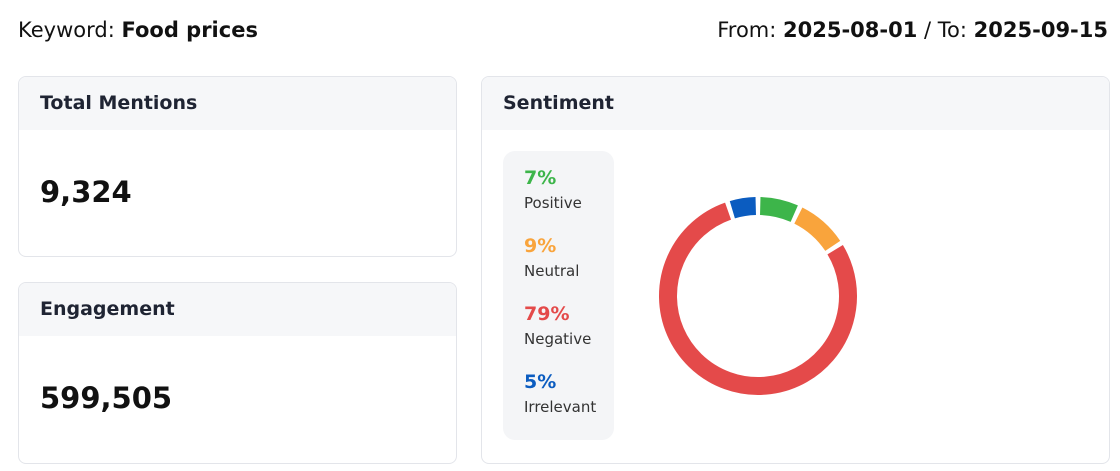 The height and width of the screenshot is (471, 1120). Describe the element at coordinates (557, 325) in the screenshot. I see `legend-item: 79% Negative` at that location.